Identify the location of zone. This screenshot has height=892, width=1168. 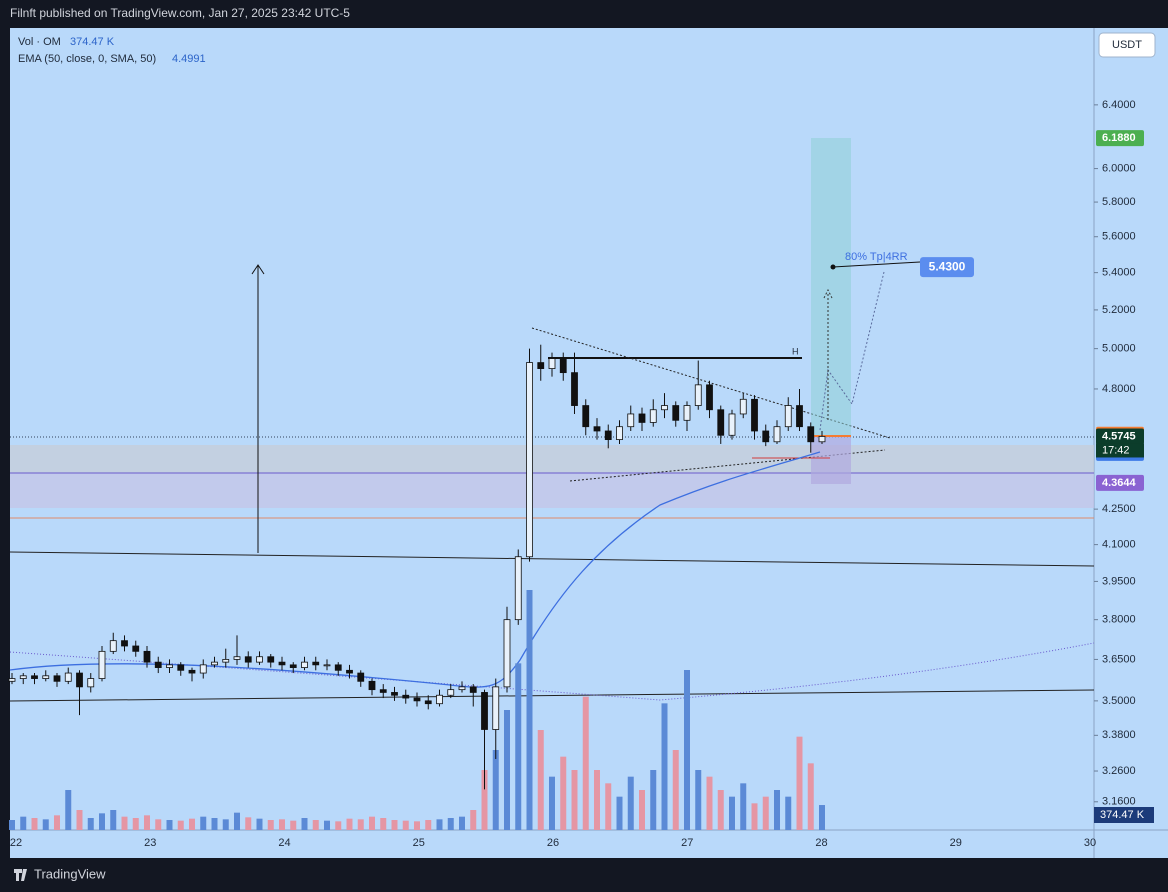
(552, 459).